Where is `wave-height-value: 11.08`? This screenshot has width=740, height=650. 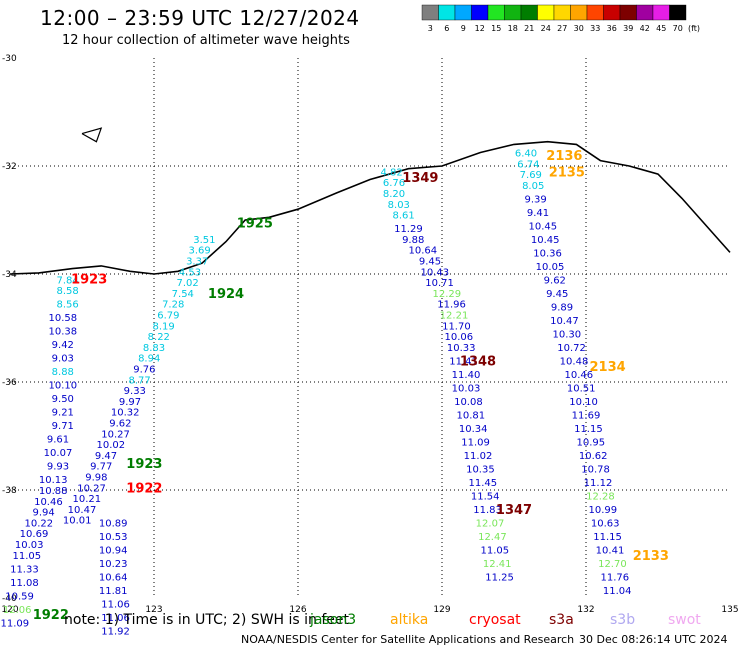 wave-height-value: 11.08 is located at coordinates (24, 583).